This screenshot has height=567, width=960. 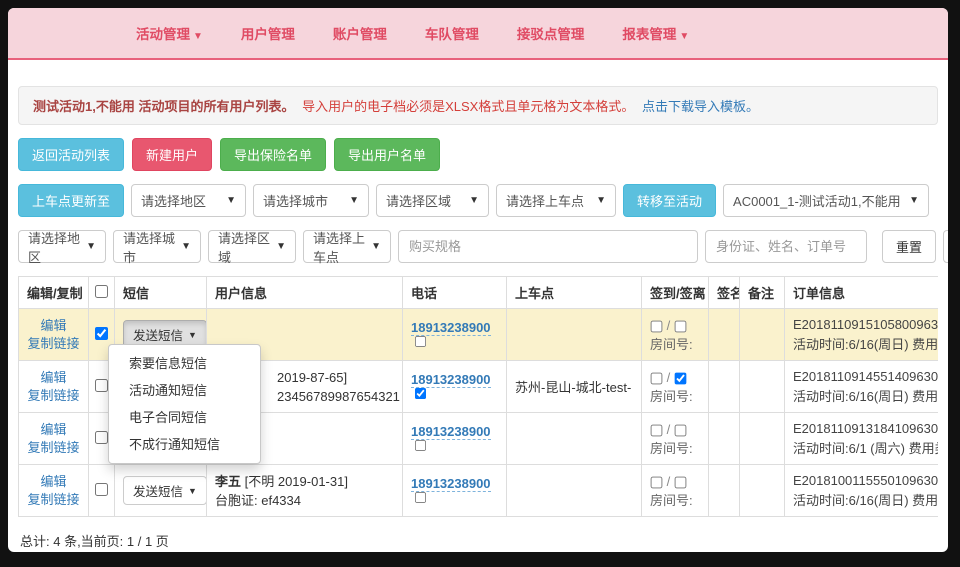 I want to click on user-info-line1: 2019-87-65], so click(x=312, y=377).